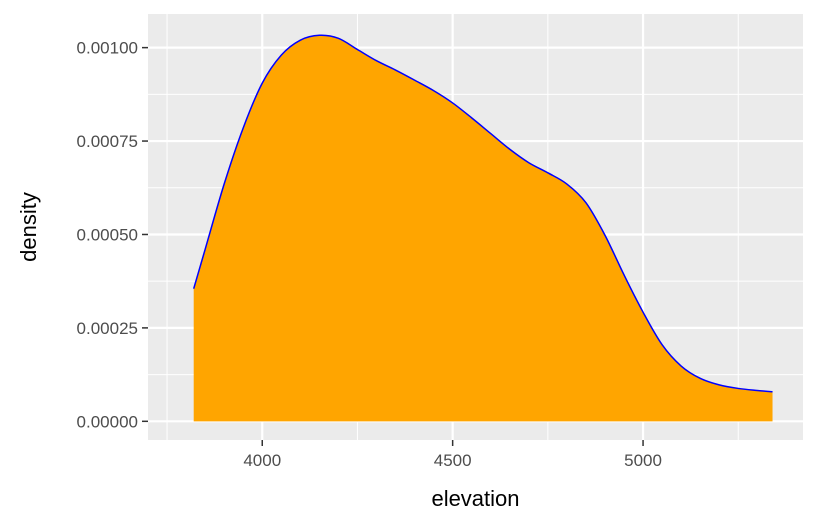 This screenshot has width=816, height=528. Describe the element at coordinates (453, 460) in the screenshot. I see `x-tick-label: 4500` at that location.